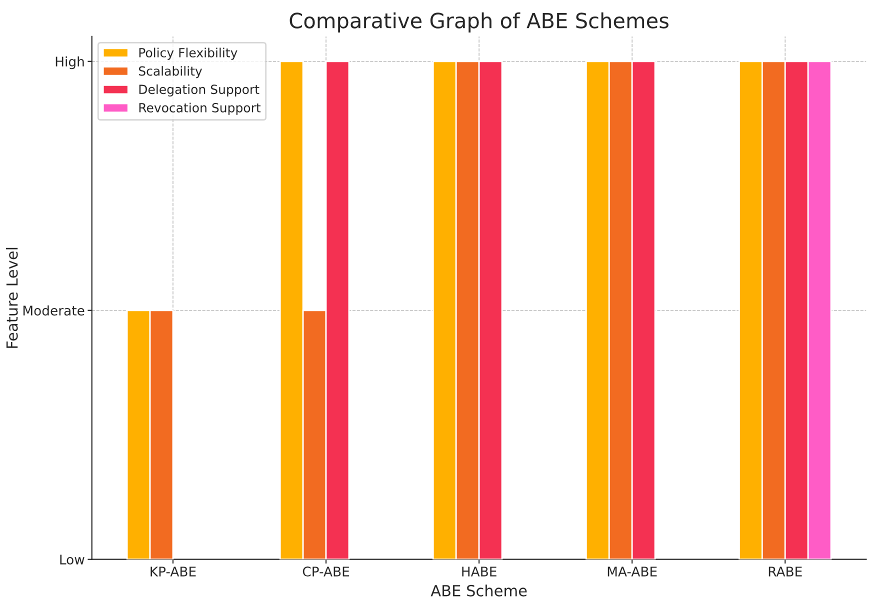 The width and height of the screenshot is (875, 608). I want to click on legend-label: Revocation Support, so click(200, 108).